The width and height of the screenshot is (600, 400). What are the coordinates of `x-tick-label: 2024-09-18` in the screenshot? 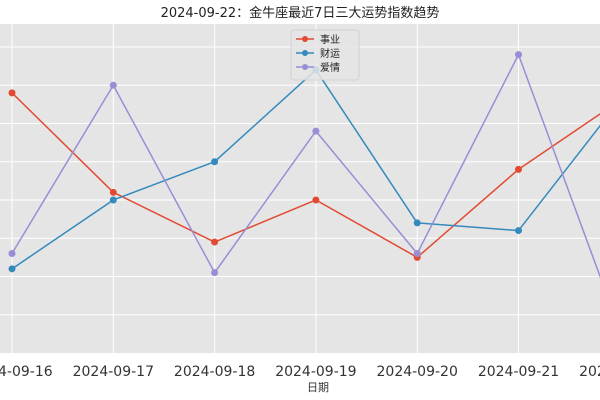 It's located at (214, 372).